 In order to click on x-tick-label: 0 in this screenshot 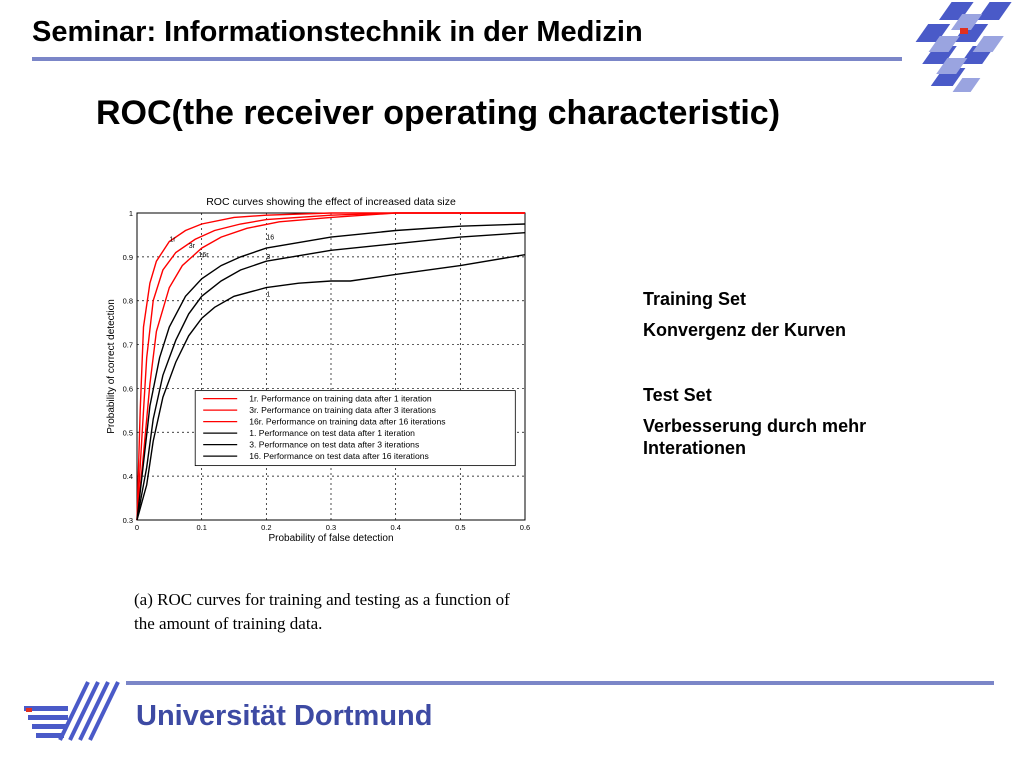, I will do `click(137, 527)`.